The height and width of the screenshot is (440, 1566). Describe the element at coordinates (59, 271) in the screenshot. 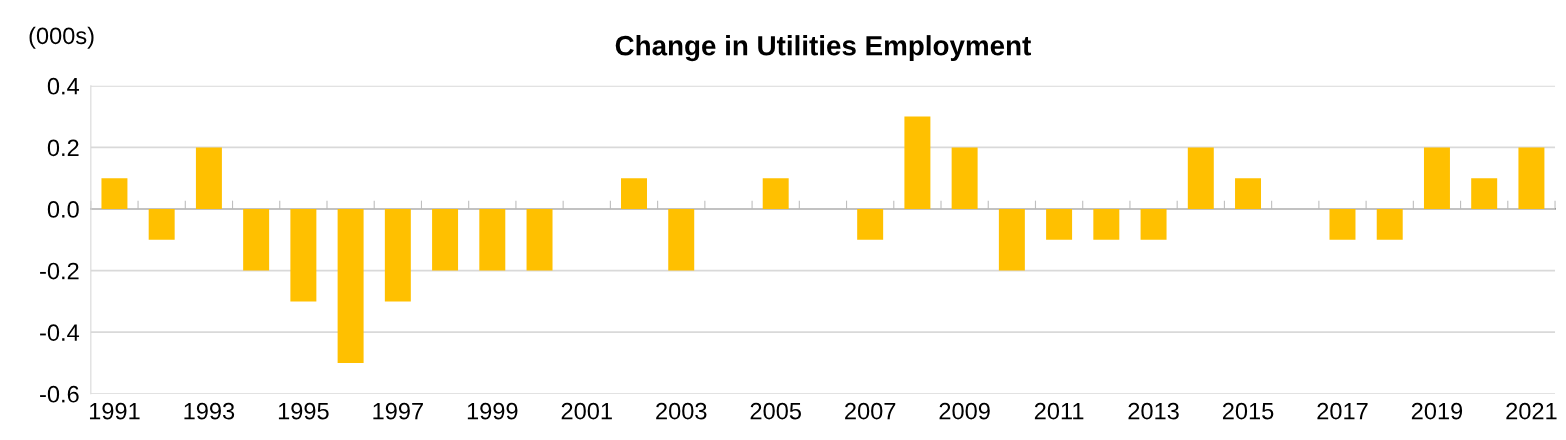

I see `y-tick-label: -0.2` at that location.